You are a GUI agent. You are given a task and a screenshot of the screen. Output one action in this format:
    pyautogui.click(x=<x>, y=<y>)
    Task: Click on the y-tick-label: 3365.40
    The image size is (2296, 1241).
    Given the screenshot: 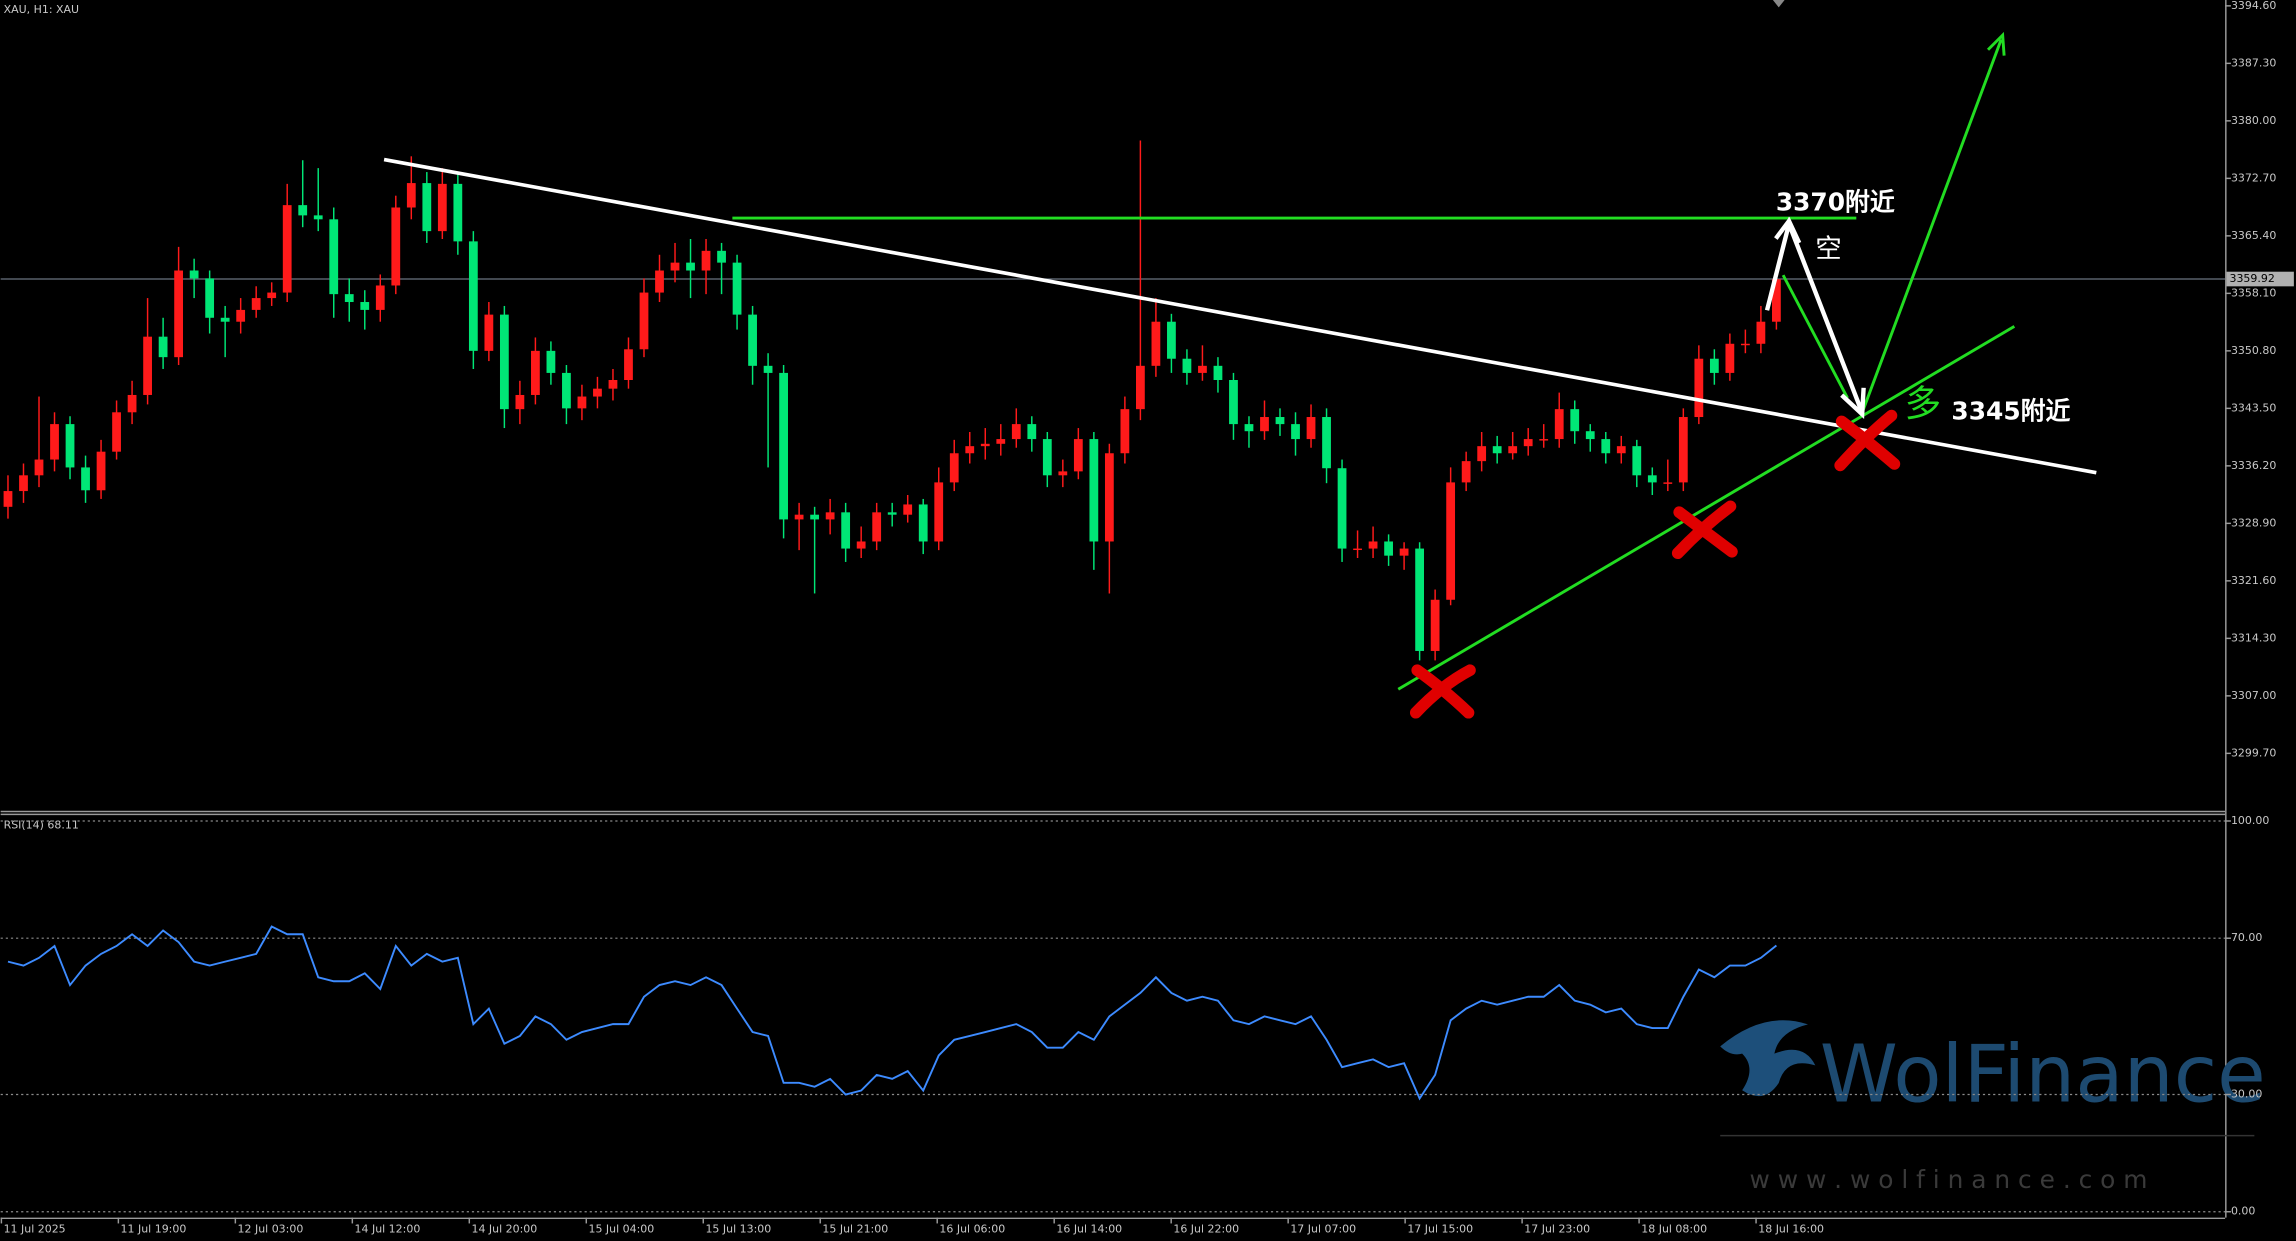 What is the action you would take?
    pyautogui.click(x=2253, y=235)
    